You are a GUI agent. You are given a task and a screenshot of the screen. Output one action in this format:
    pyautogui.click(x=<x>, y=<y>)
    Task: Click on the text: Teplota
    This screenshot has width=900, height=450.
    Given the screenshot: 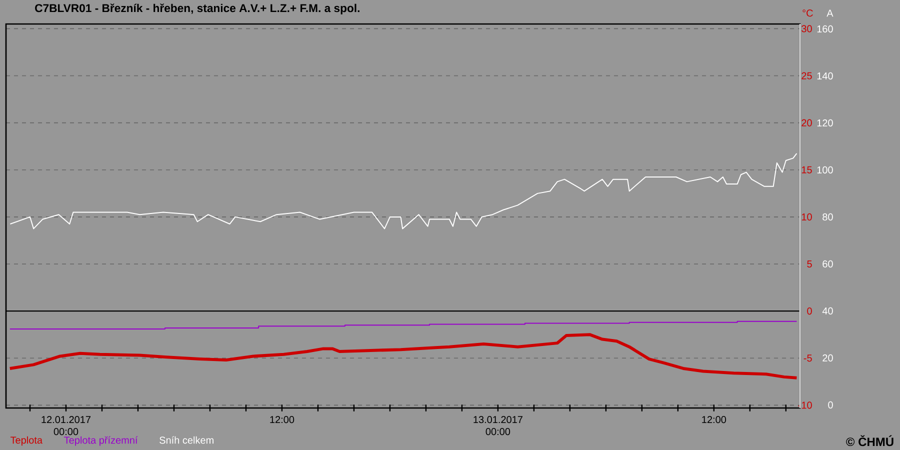 What is the action you would take?
    pyautogui.click(x=26, y=441)
    